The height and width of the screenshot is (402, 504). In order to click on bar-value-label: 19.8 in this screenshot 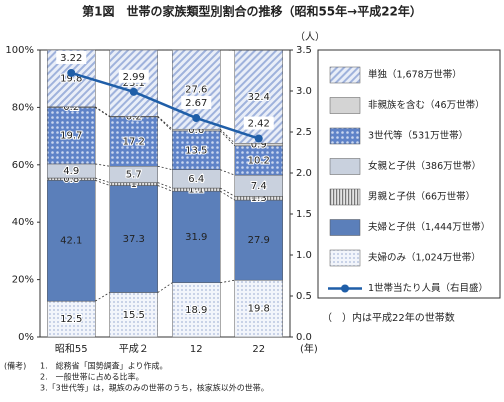, I will do `click(259, 309)`.